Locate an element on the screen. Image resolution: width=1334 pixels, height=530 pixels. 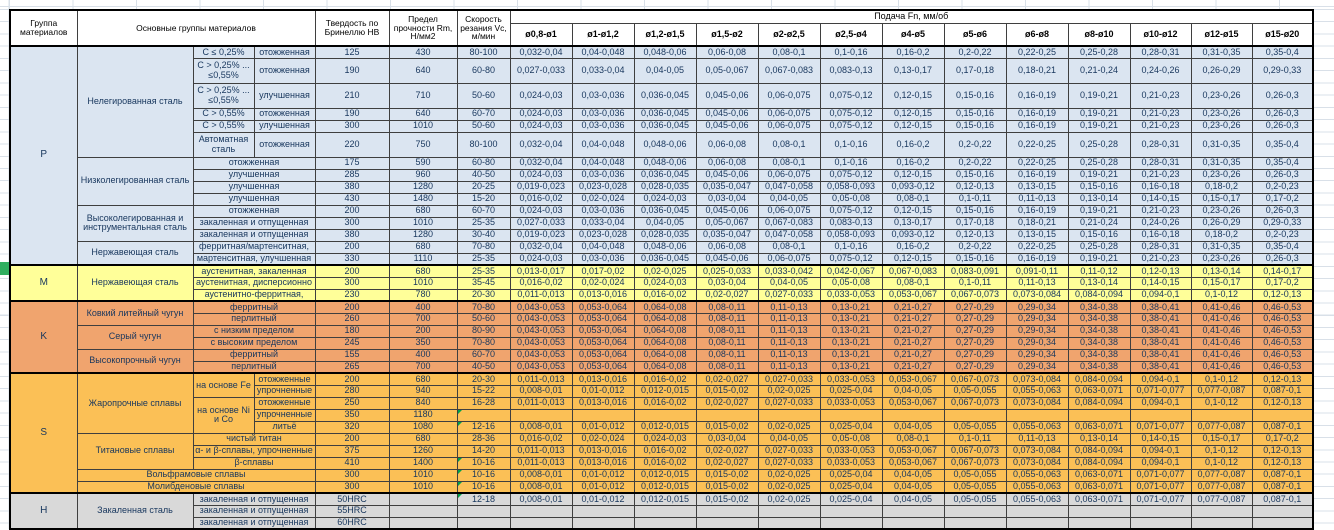
feed-value-cell: 0,011-0,013 is located at coordinates (541, 463).